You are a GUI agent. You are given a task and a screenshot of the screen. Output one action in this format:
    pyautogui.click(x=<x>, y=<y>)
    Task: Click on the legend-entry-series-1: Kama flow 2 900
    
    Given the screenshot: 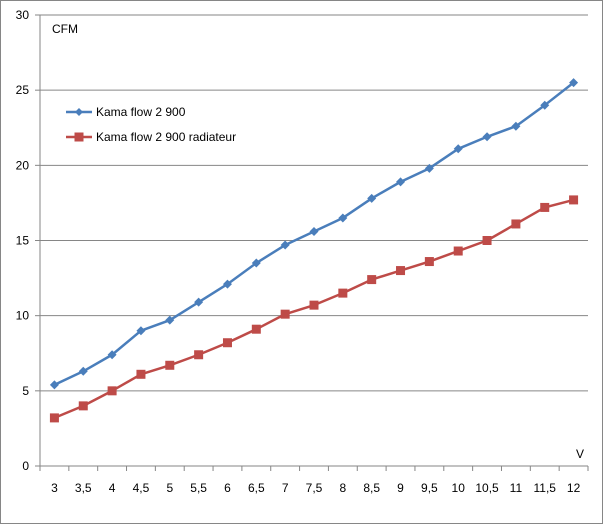 What is the action you would take?
    pyautogui.click(x=126, y=112)
    